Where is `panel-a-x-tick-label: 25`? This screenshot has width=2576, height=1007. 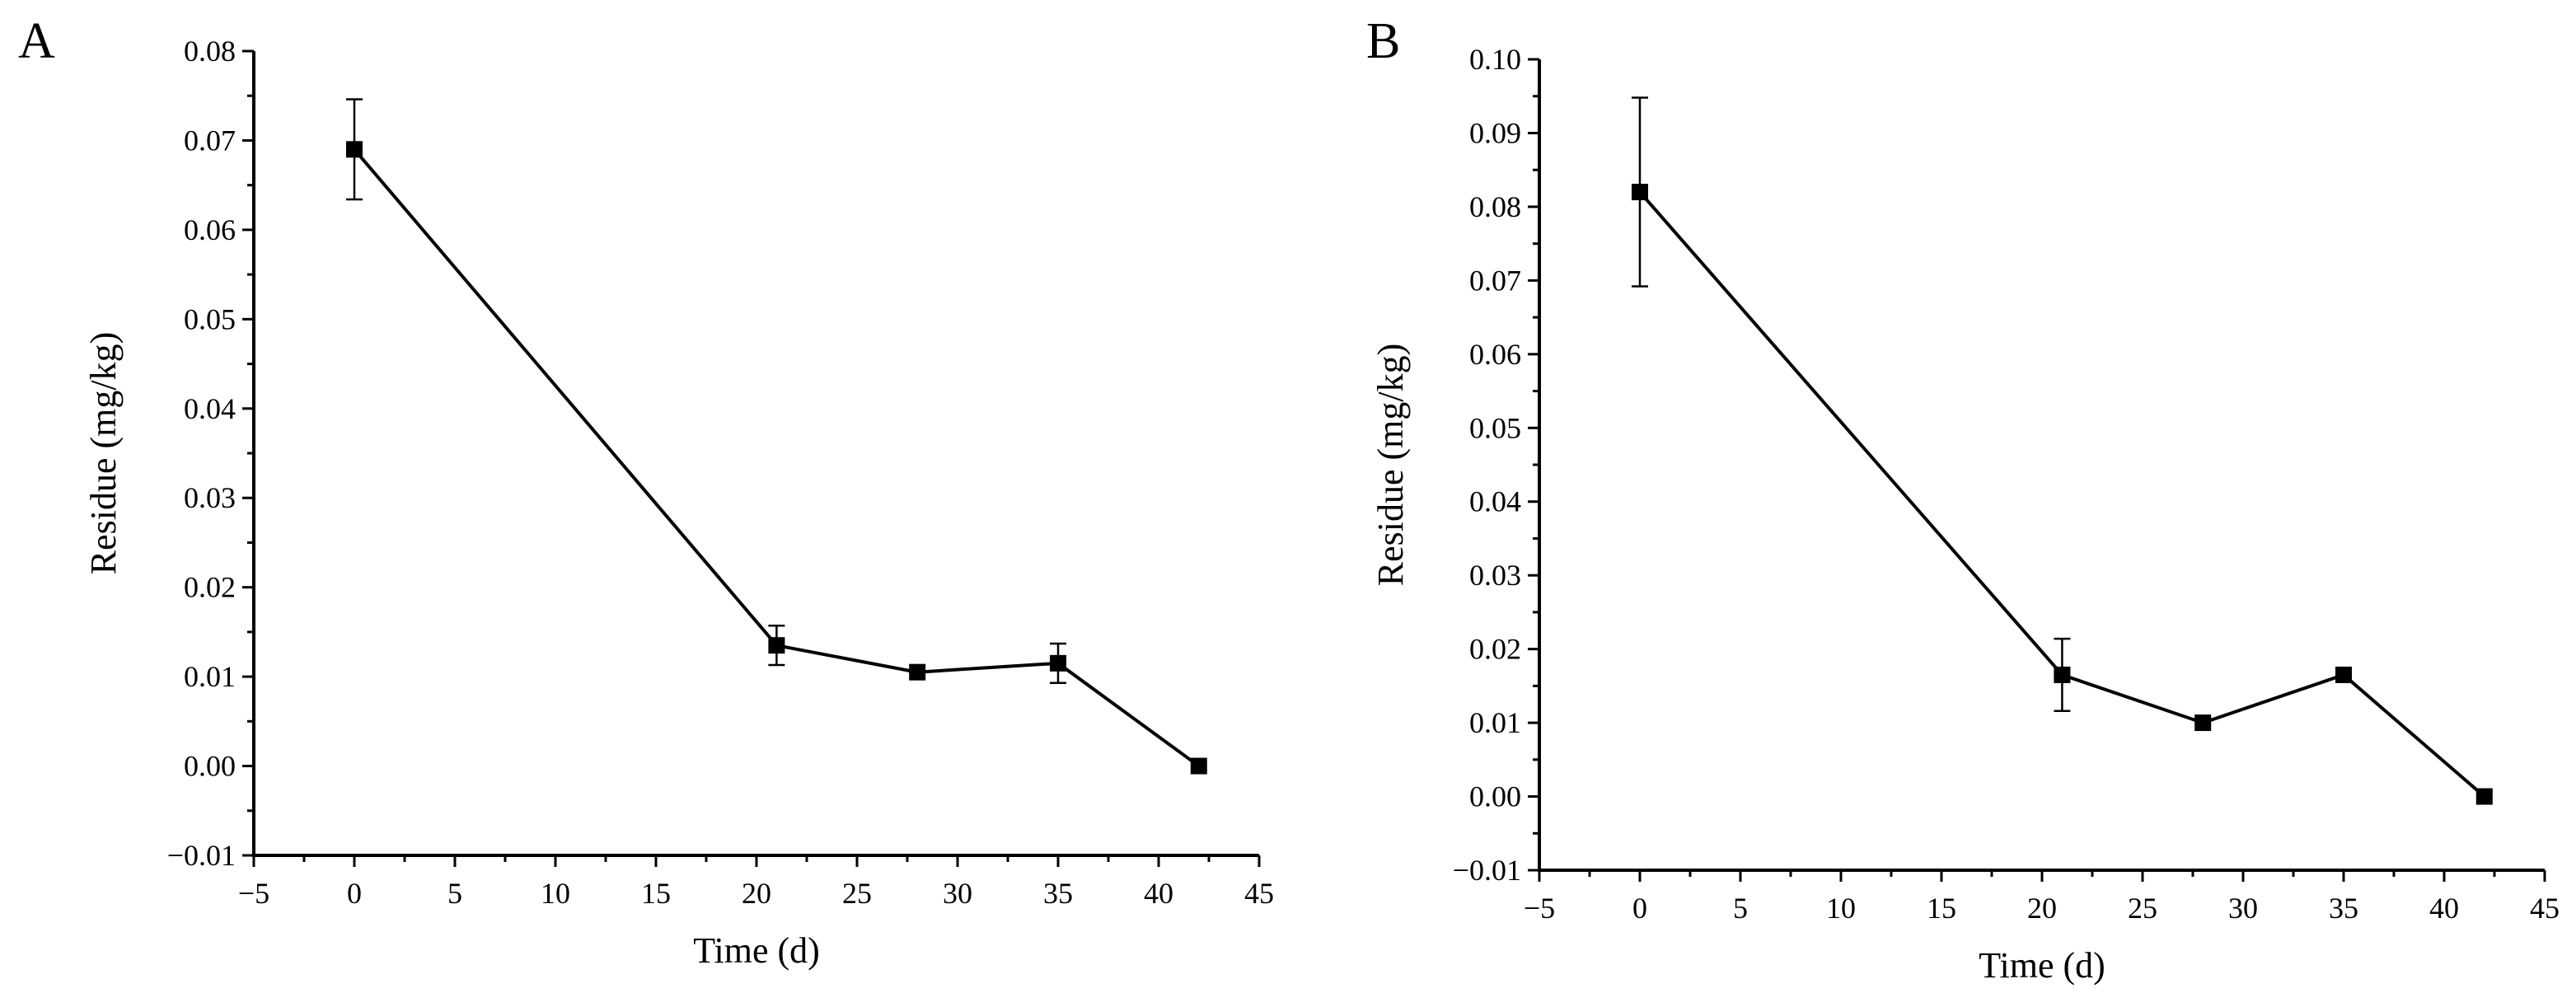
panel-a-x-tick-label: 25 is located at coordinates (857, 893).